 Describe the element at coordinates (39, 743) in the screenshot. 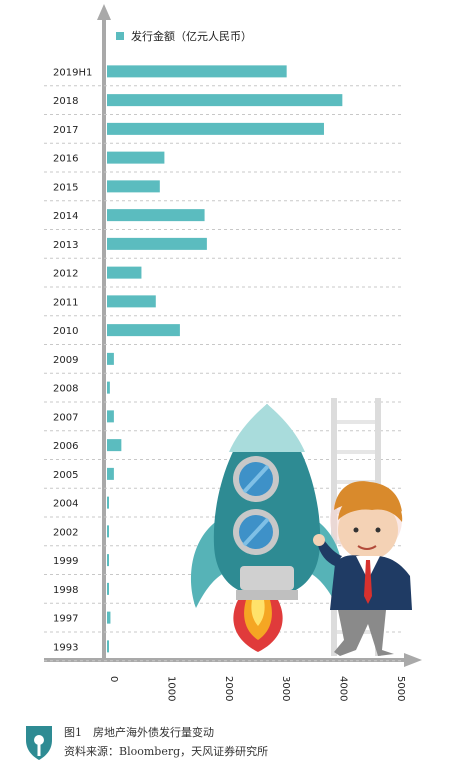

I see `pen-nib-logo-icon` at that location.